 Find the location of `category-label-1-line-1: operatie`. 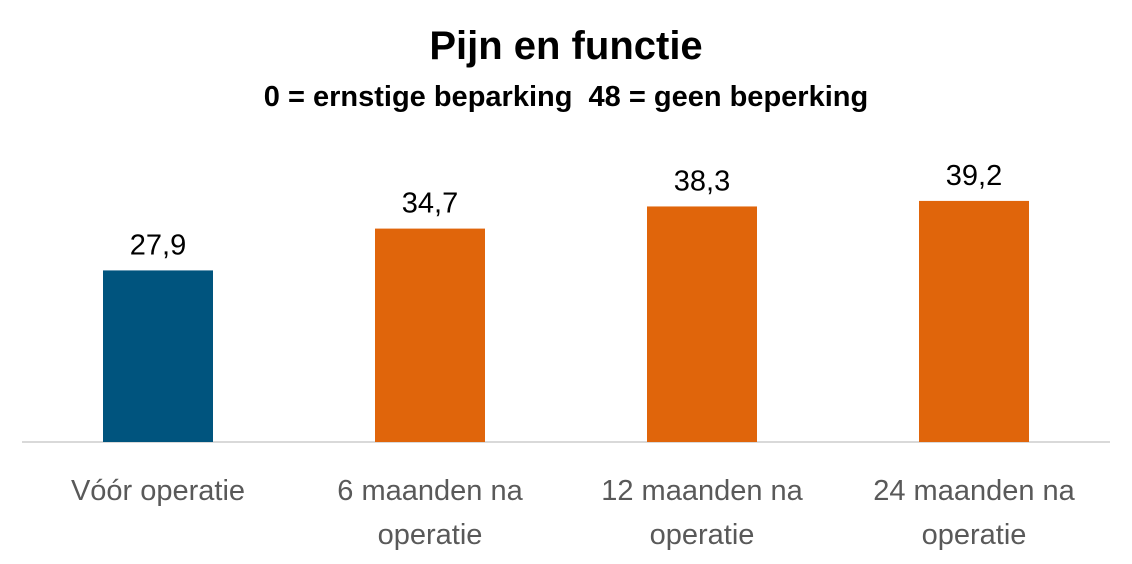

category-label-1-line-1: operatie is located at coordinates (430, 535).